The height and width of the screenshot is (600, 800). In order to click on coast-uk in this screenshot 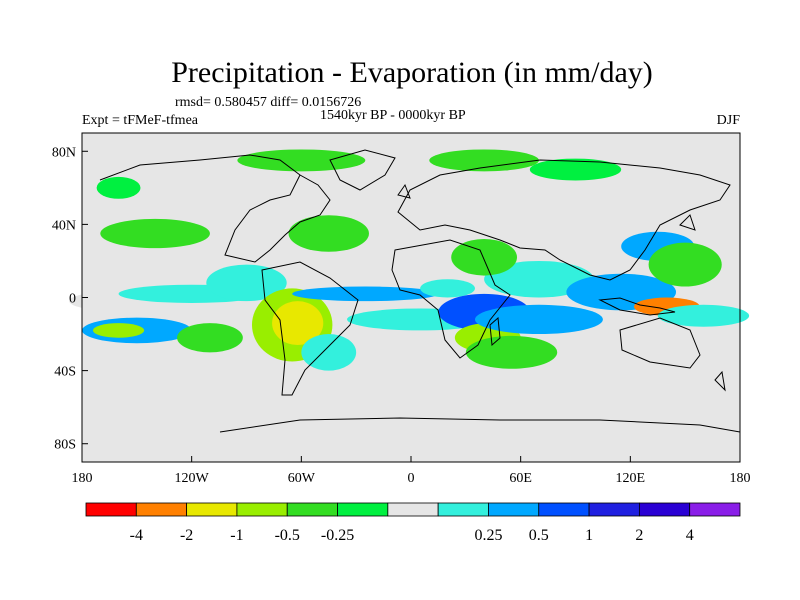, I will do `click(404, 191)`.